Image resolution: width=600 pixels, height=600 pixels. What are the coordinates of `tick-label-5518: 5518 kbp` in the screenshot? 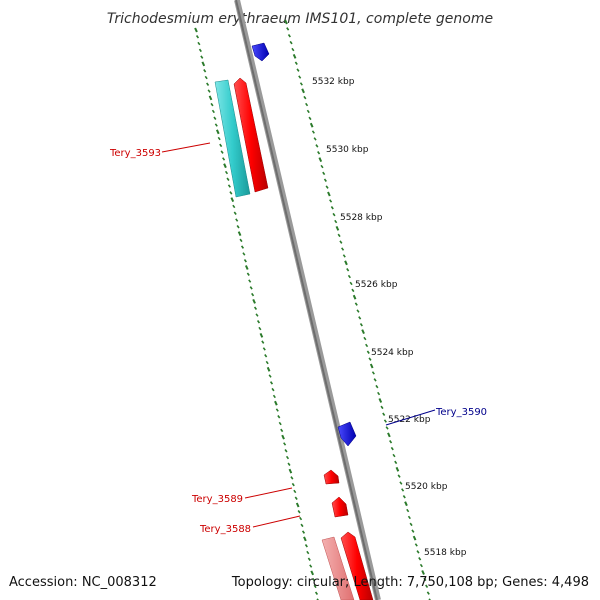 It's located at (445, 553).